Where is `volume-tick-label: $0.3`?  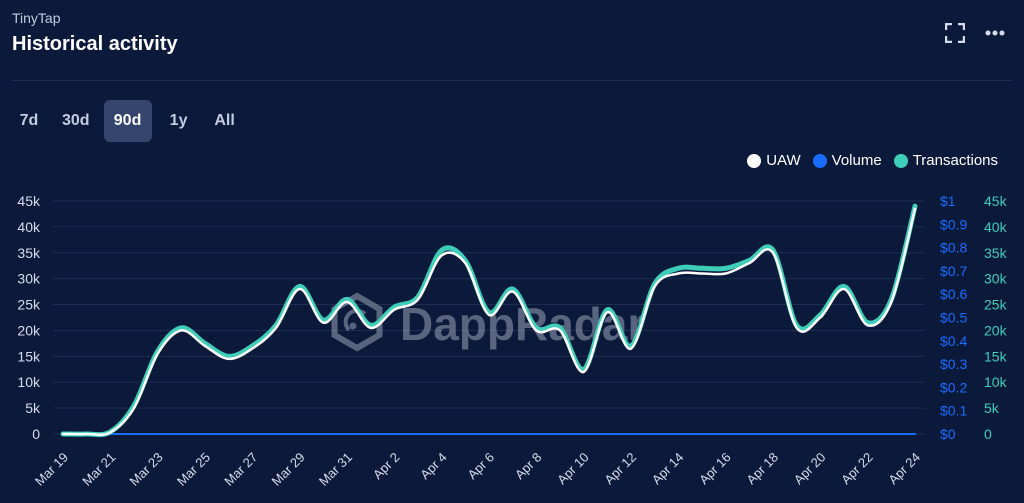 volume-tick-label: $0.3 is located at coordinates (953, 364).